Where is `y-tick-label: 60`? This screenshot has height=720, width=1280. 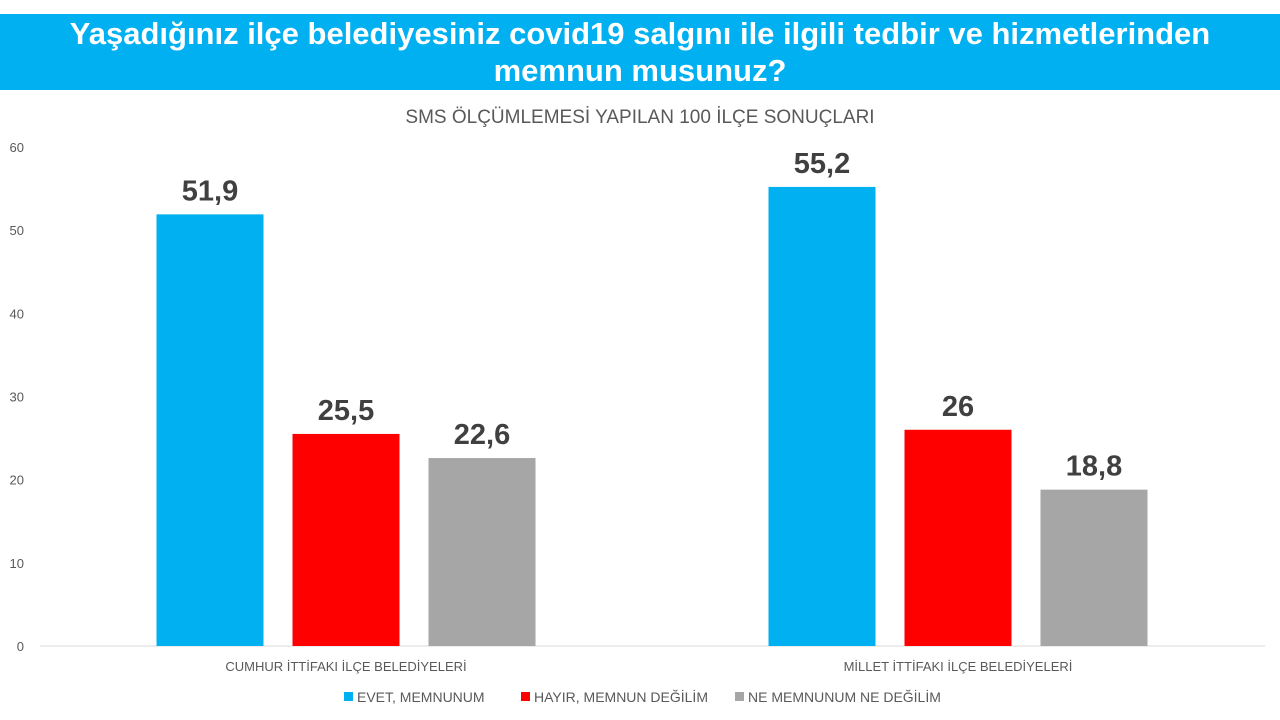 y-tick-label: 60 is located at coordinates (17, 147).